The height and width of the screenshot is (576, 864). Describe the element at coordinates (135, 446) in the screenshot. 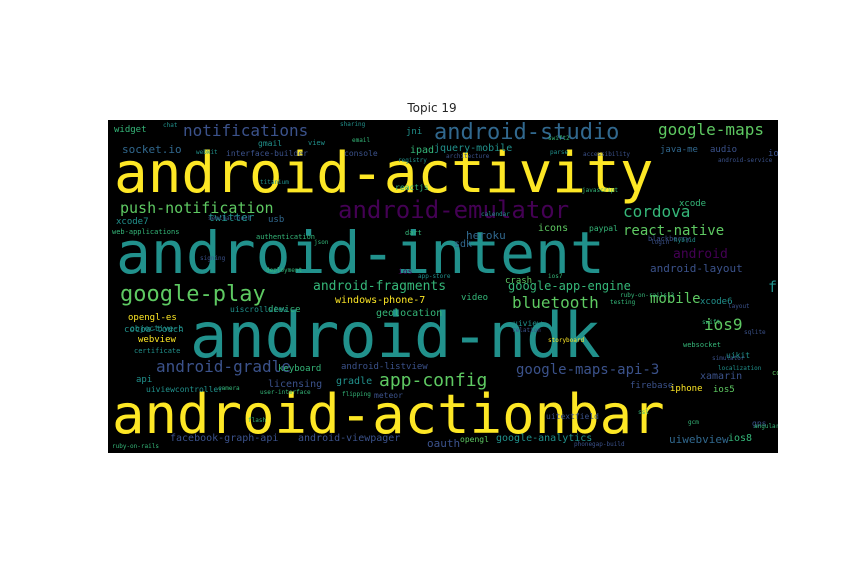

I see `word-ruby-on-rails: ruby-on-rails` at that location.